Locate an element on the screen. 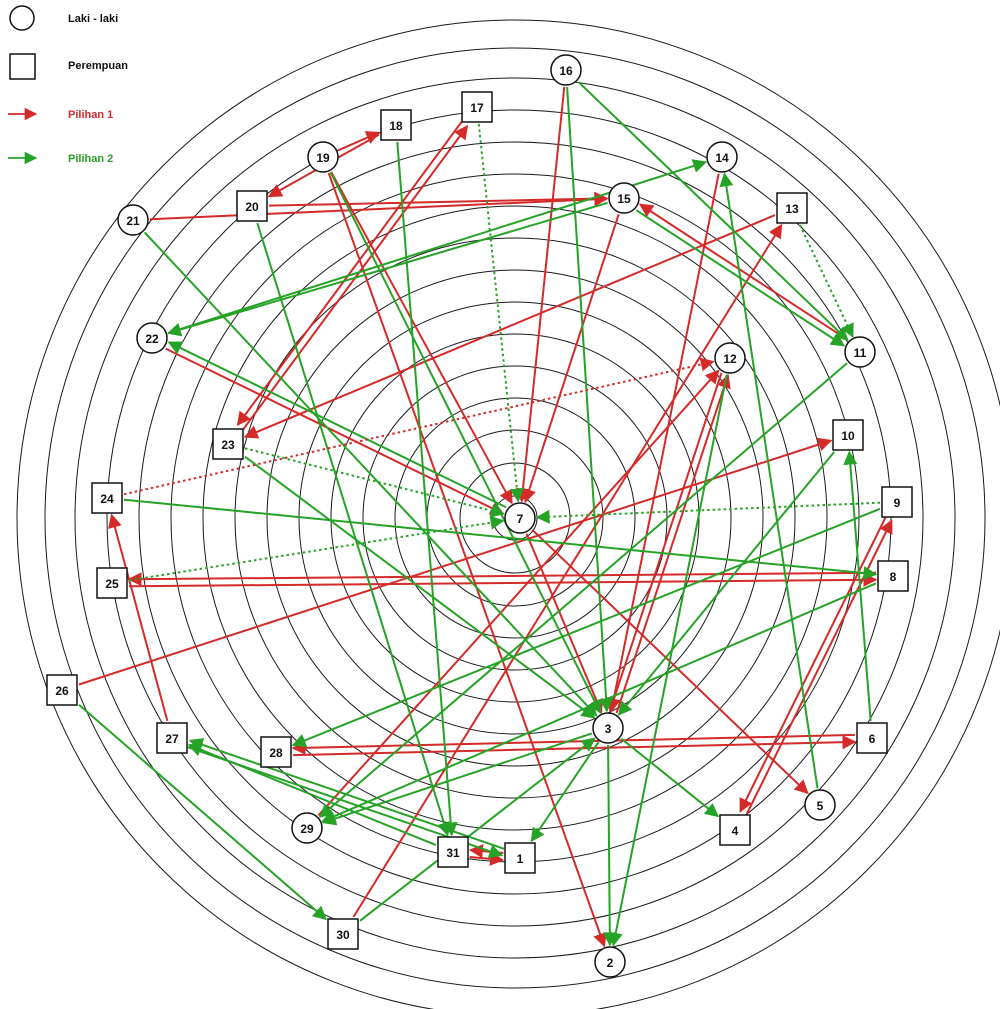  node-7: 7 is located at coordinates (520, 518).